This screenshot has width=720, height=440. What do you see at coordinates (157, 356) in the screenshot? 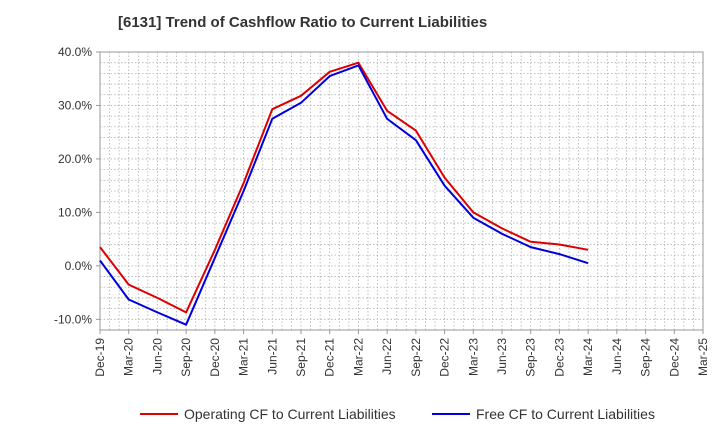
I see `x-tick-label: Jun-20` at bounding box center [157, 356].